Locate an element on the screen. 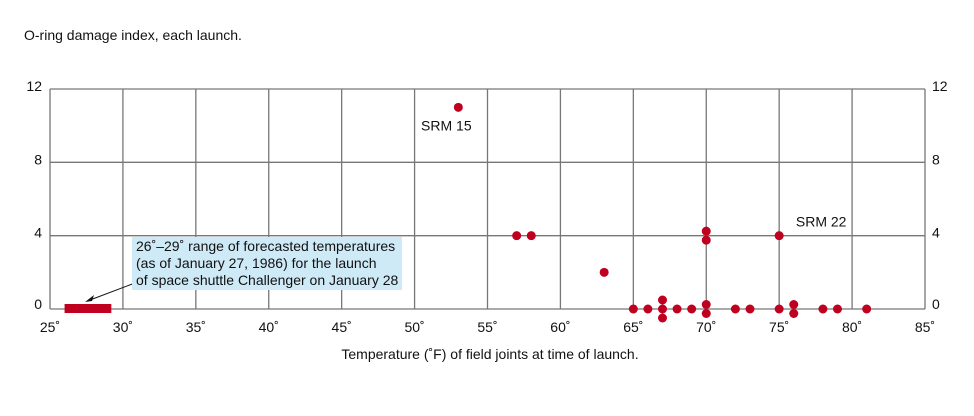  y-tick-label-right: 12 is located at coordinates (940, 86).